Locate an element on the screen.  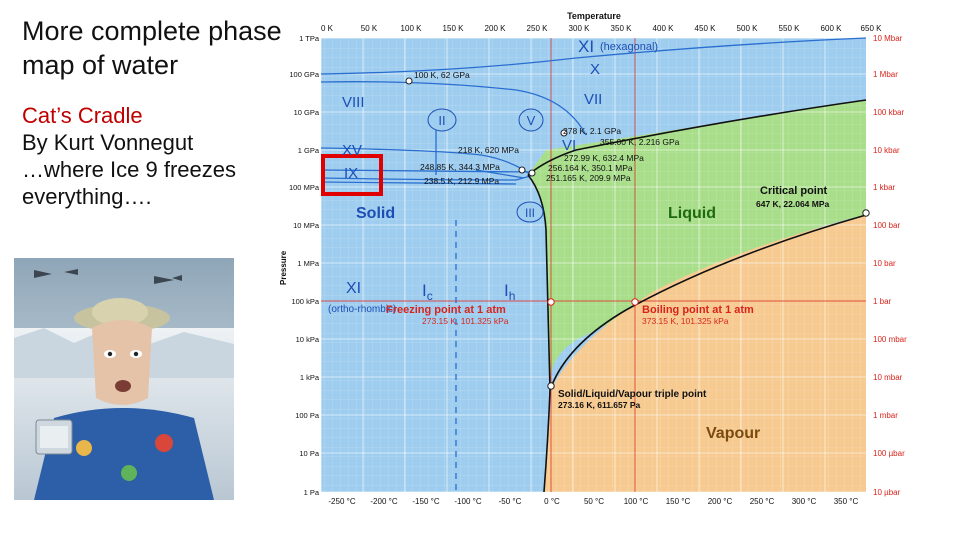
right-tick: 100 bar is located at coordinates (886, 225).